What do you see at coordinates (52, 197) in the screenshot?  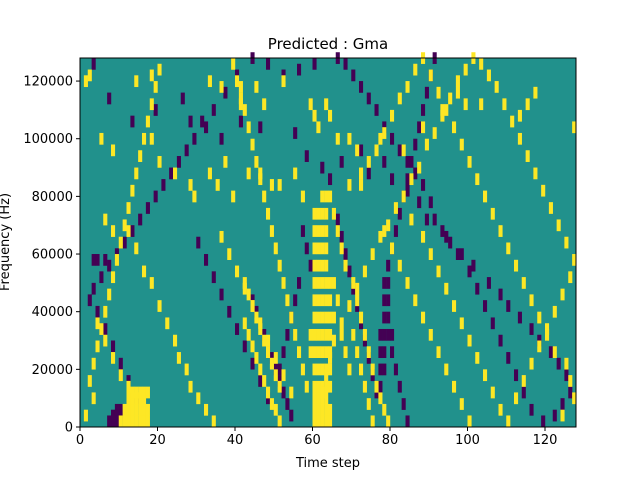 I see `y-tick-label: 80000` at bounding box center [52, 197].